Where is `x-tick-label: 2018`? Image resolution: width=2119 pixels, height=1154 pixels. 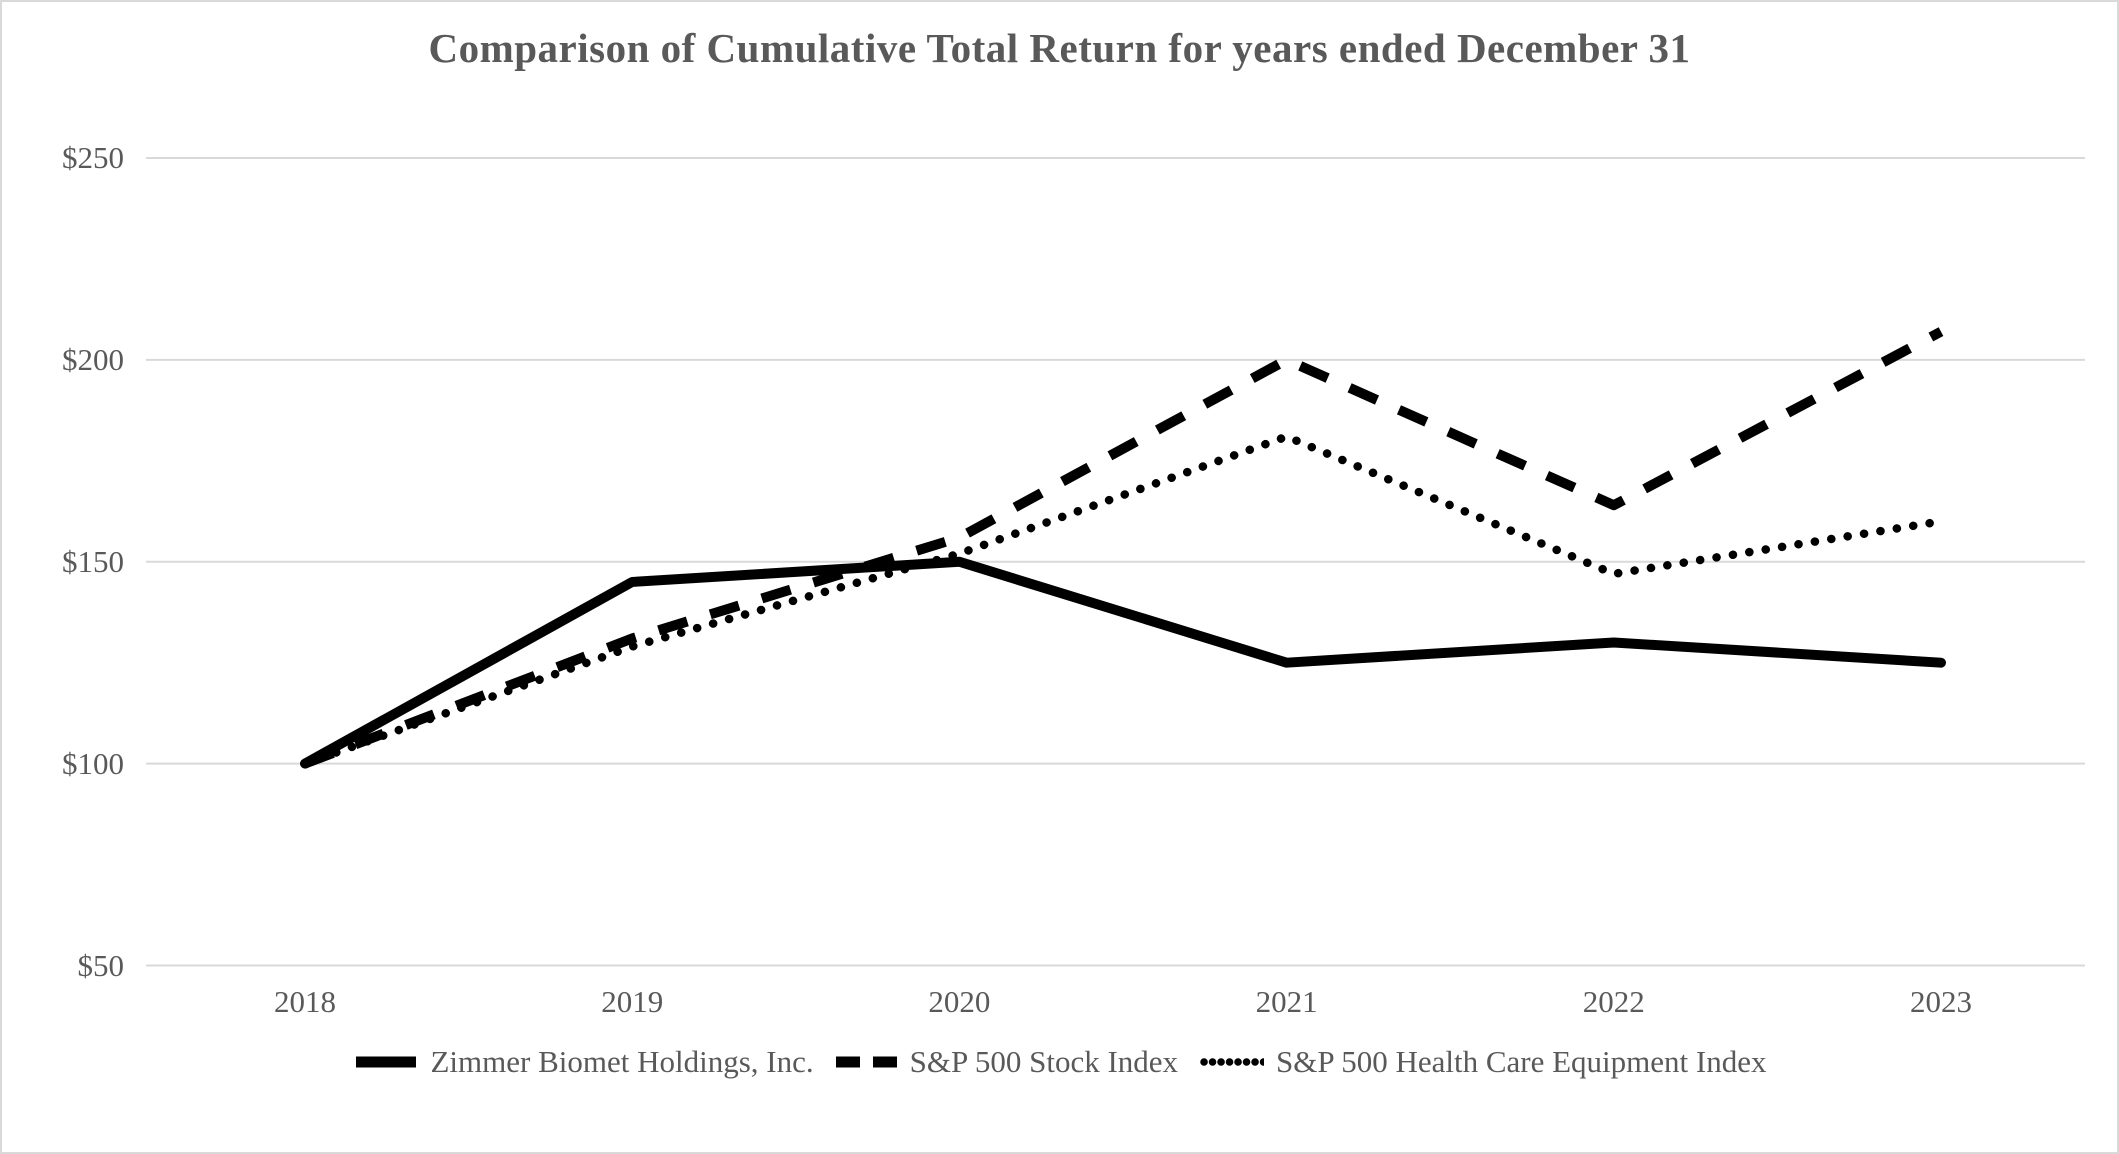 x-tick-label: 2018 is located at coordinates (305, 1001).